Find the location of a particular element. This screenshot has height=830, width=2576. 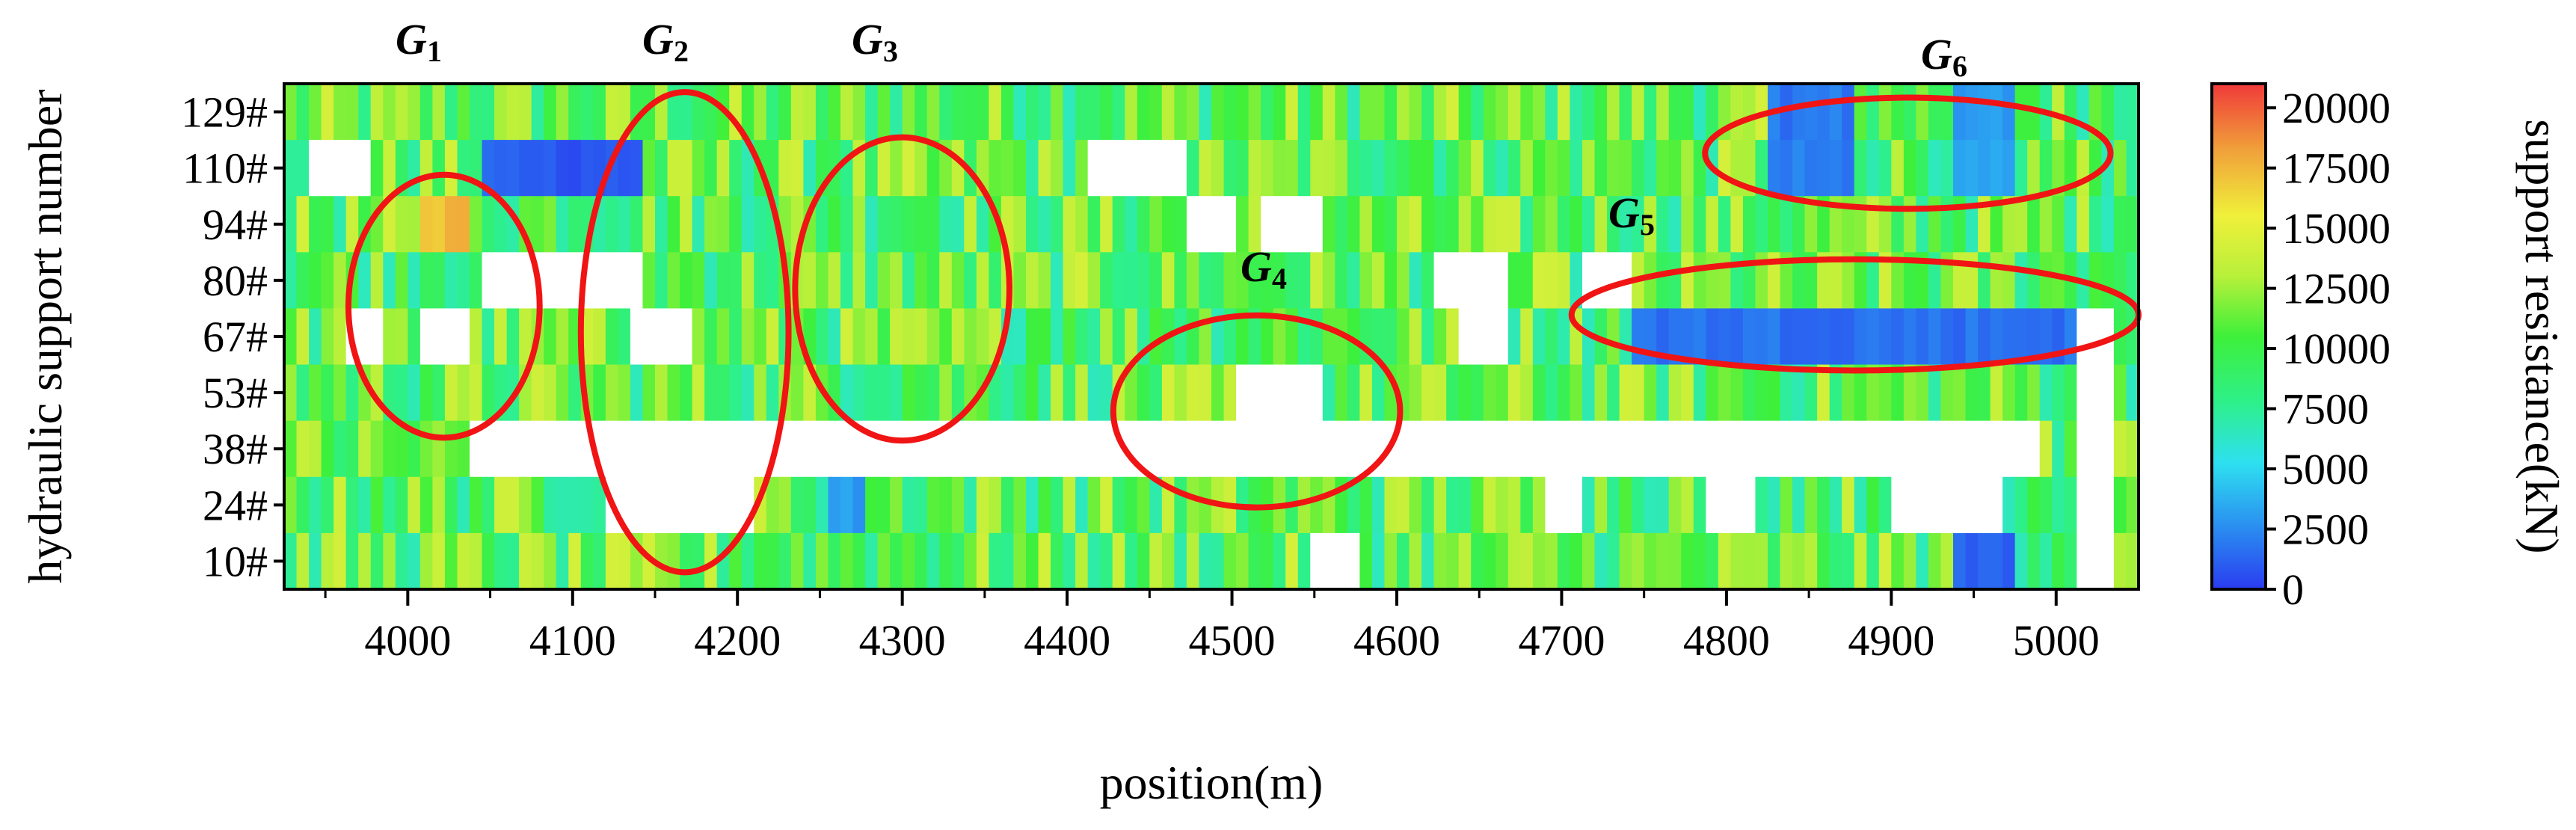

group-label: G2 is located at coordinates (665, 41).